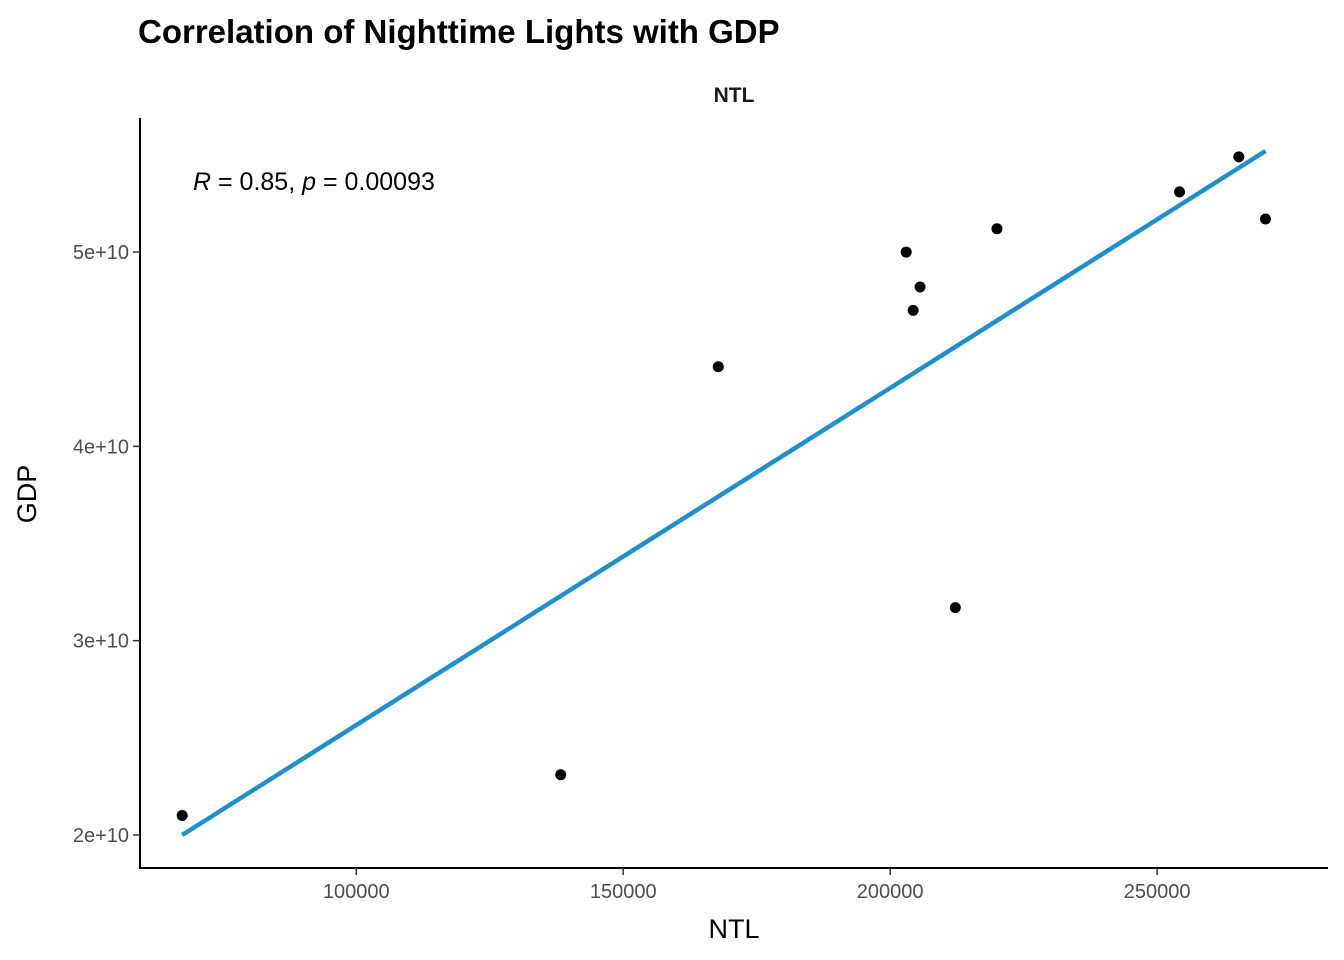 The image size is (1344, 960). Describe the element at coordinates (308, 182) in the screenshot. I see `p-symbol: p` at that location.